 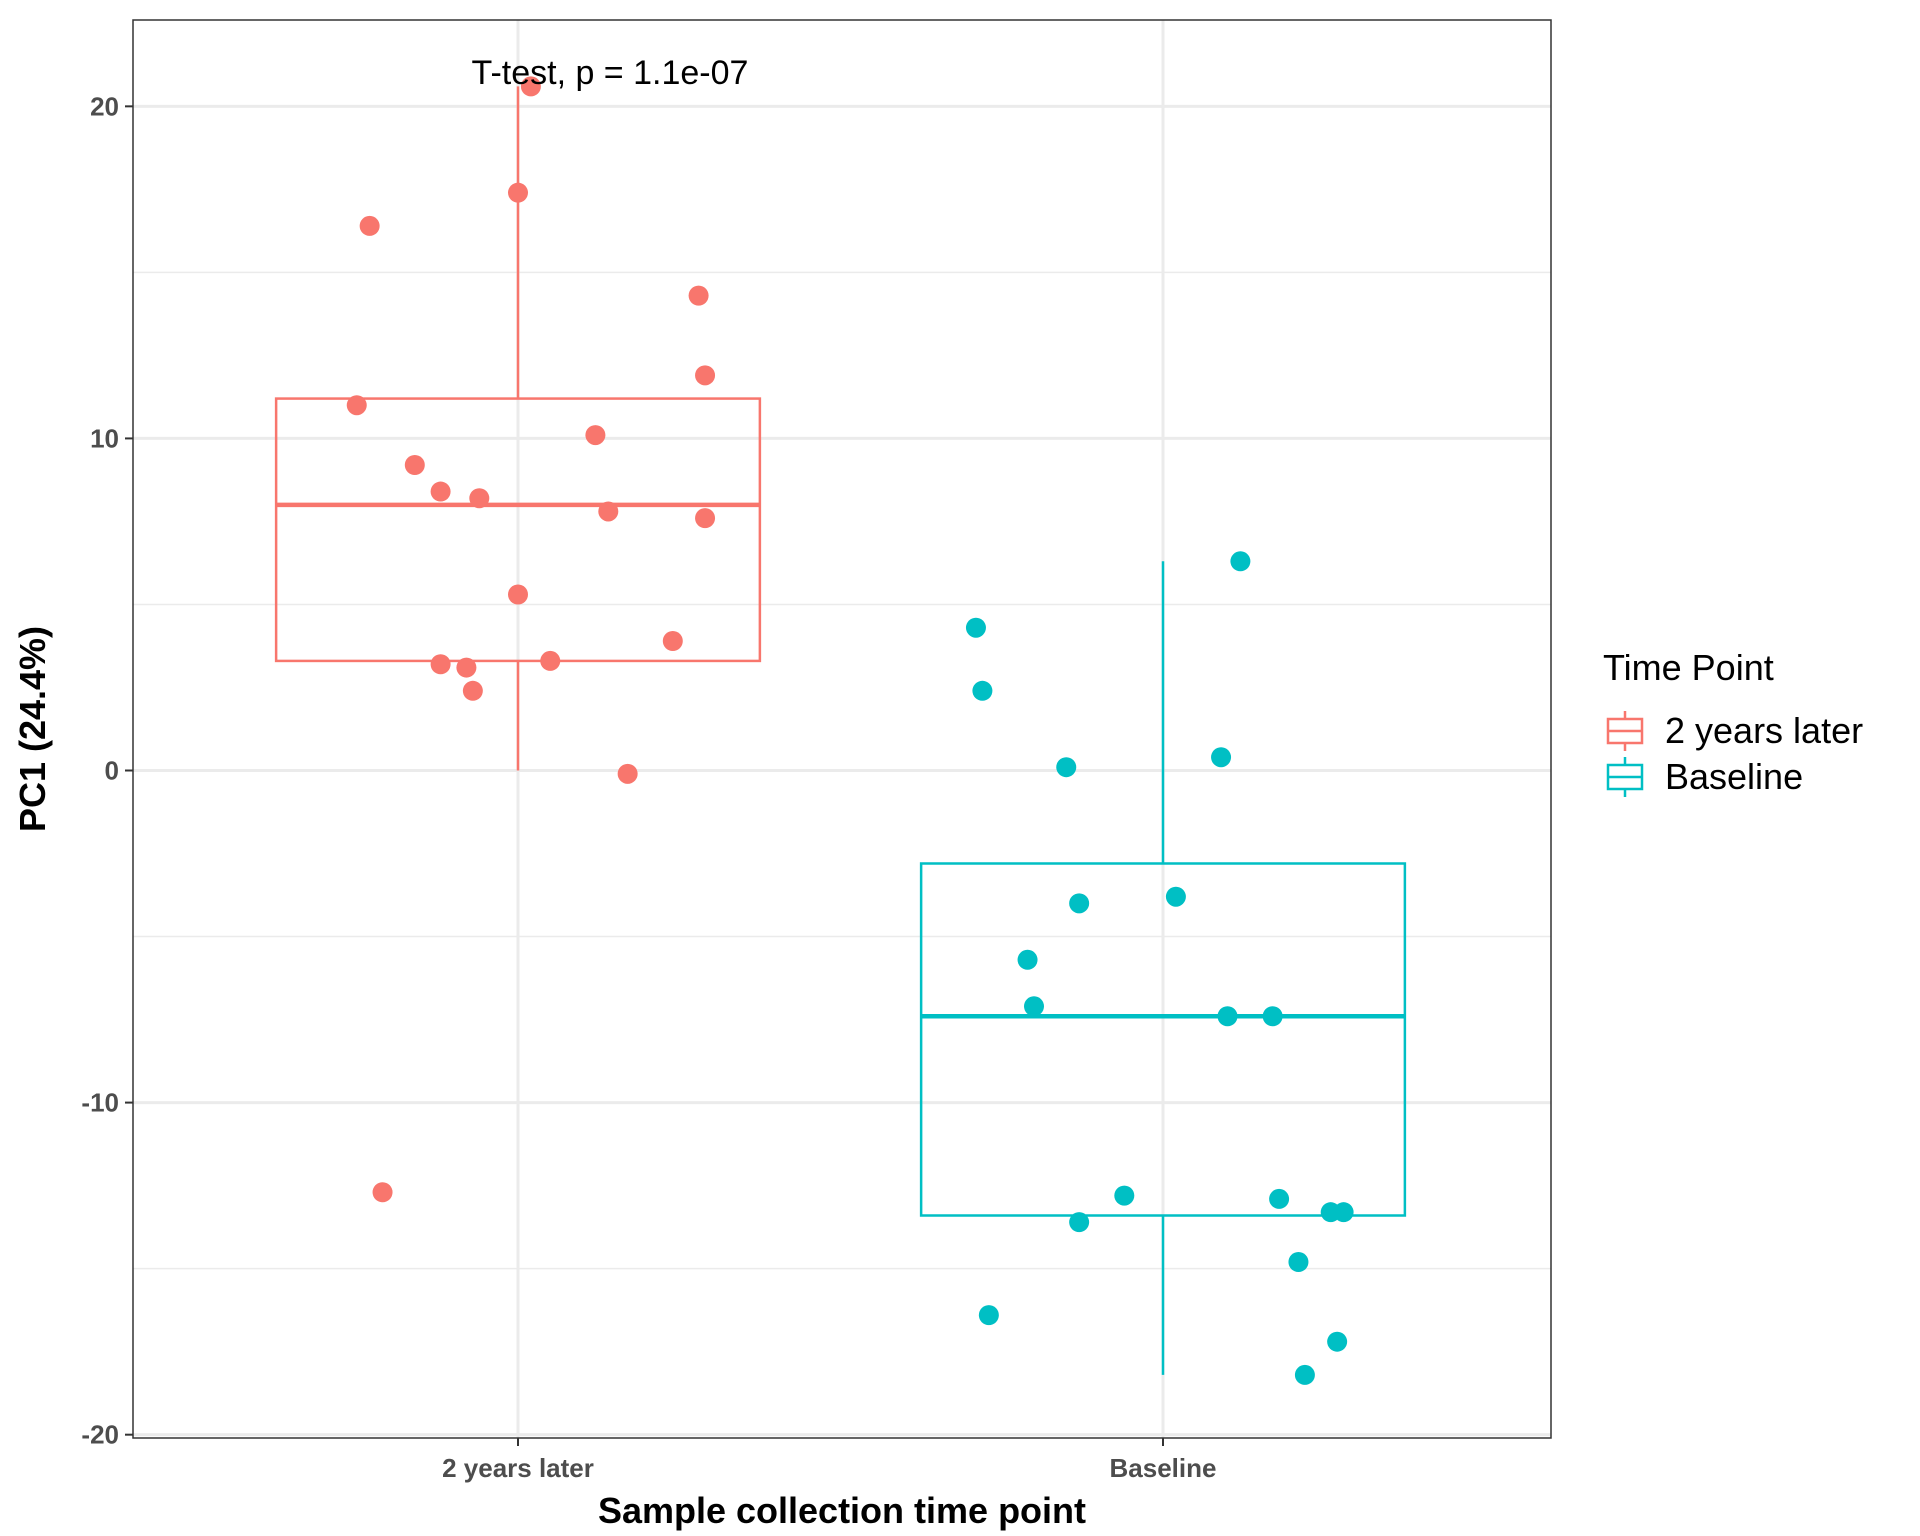 I want to click on box-baseline, so click(x=1163, y=968).